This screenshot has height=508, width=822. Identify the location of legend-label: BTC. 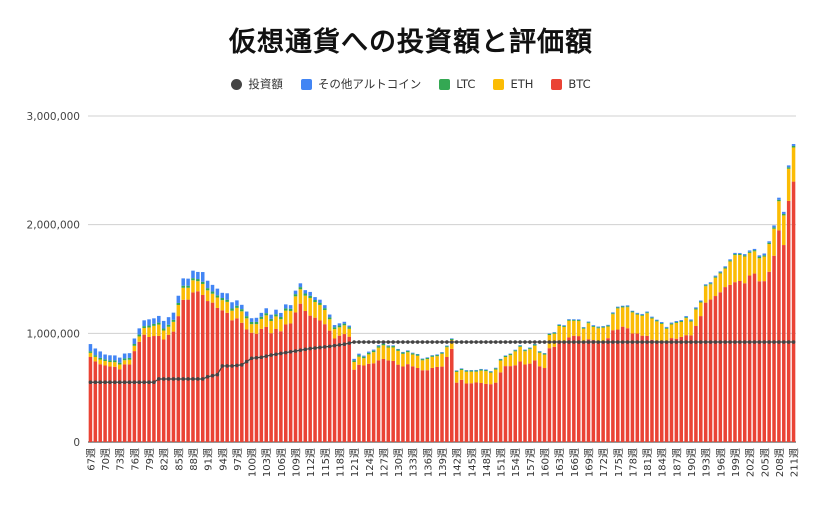
(579, 84).